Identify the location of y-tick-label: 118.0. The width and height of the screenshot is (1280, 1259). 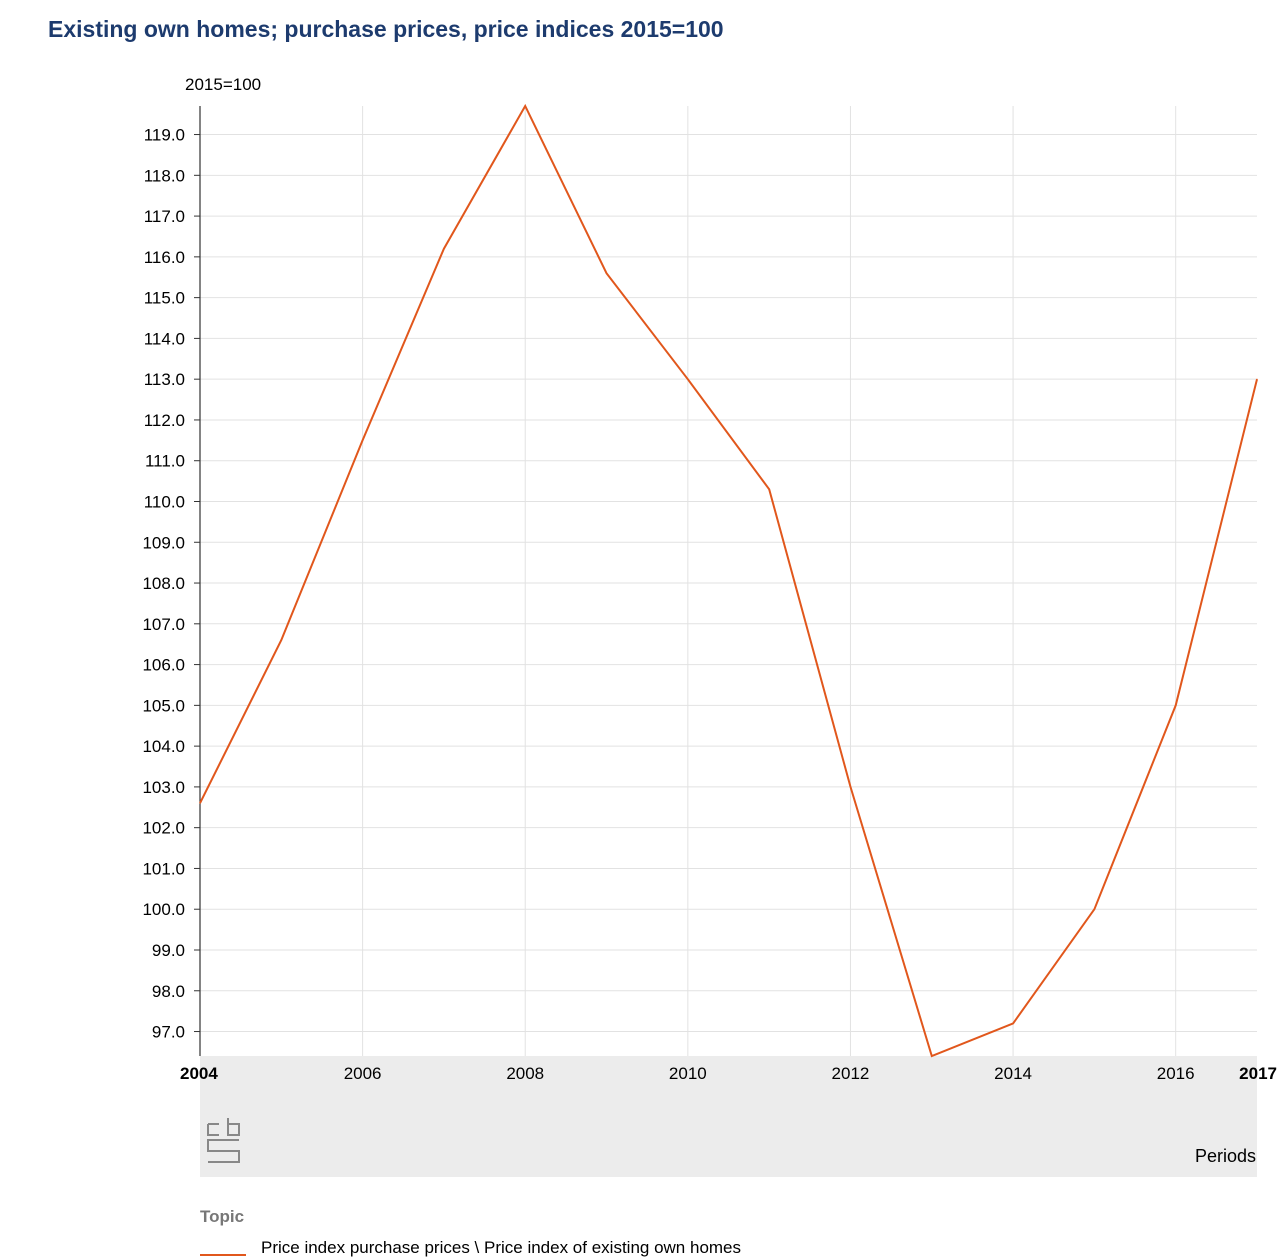
(164, 175).